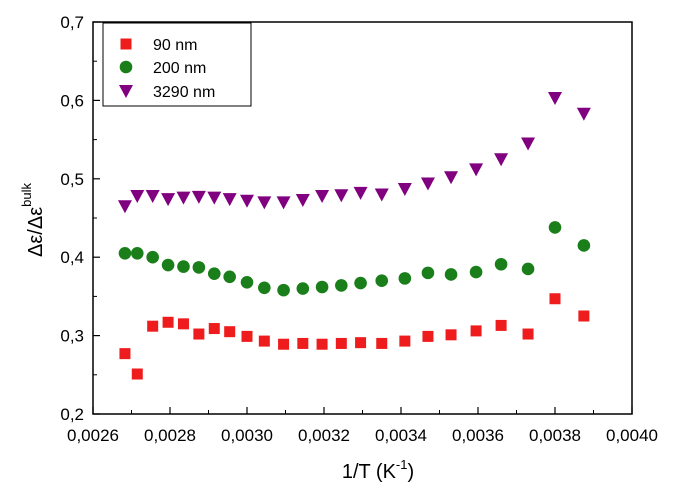 The width and height of the screenshot is (675, 489). What do you see at coordinates (72, 257) in the screenshot?
I see `y-tick-label: 0,4` at bounding box center [72, 257].